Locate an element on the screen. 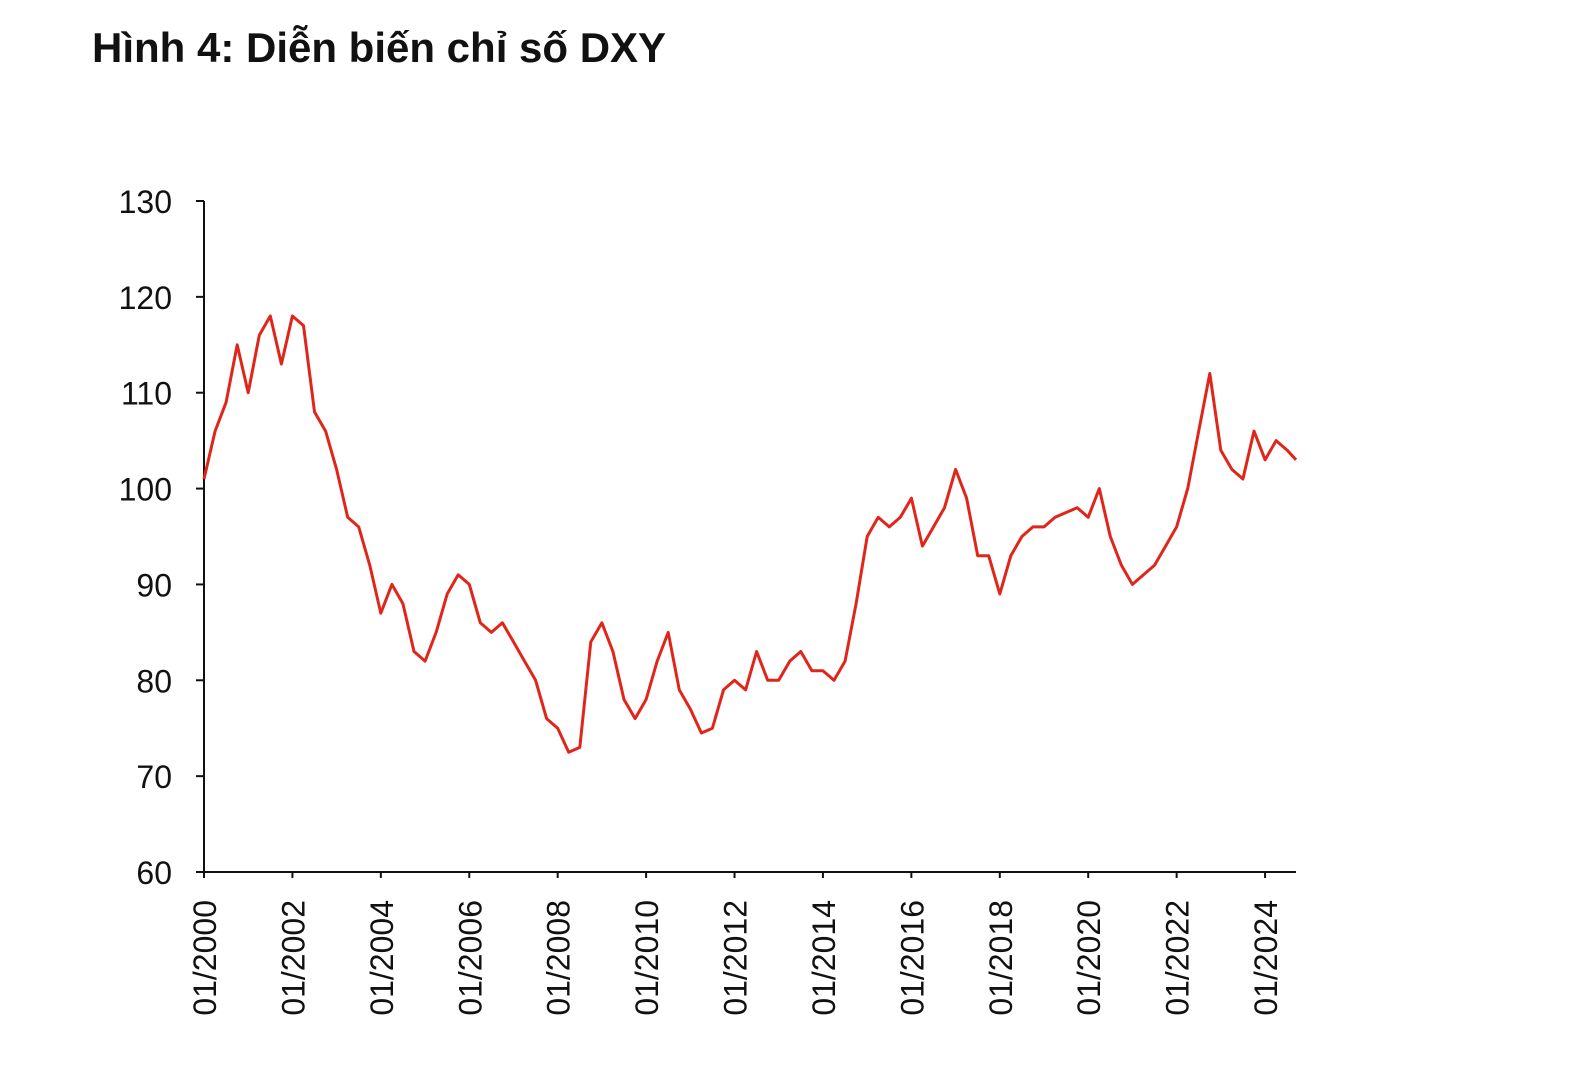 Image resolution: width=1582 pixels, height=1088 pixels. x-tick-label: 01/2006 is located at coordinates (470, 958).